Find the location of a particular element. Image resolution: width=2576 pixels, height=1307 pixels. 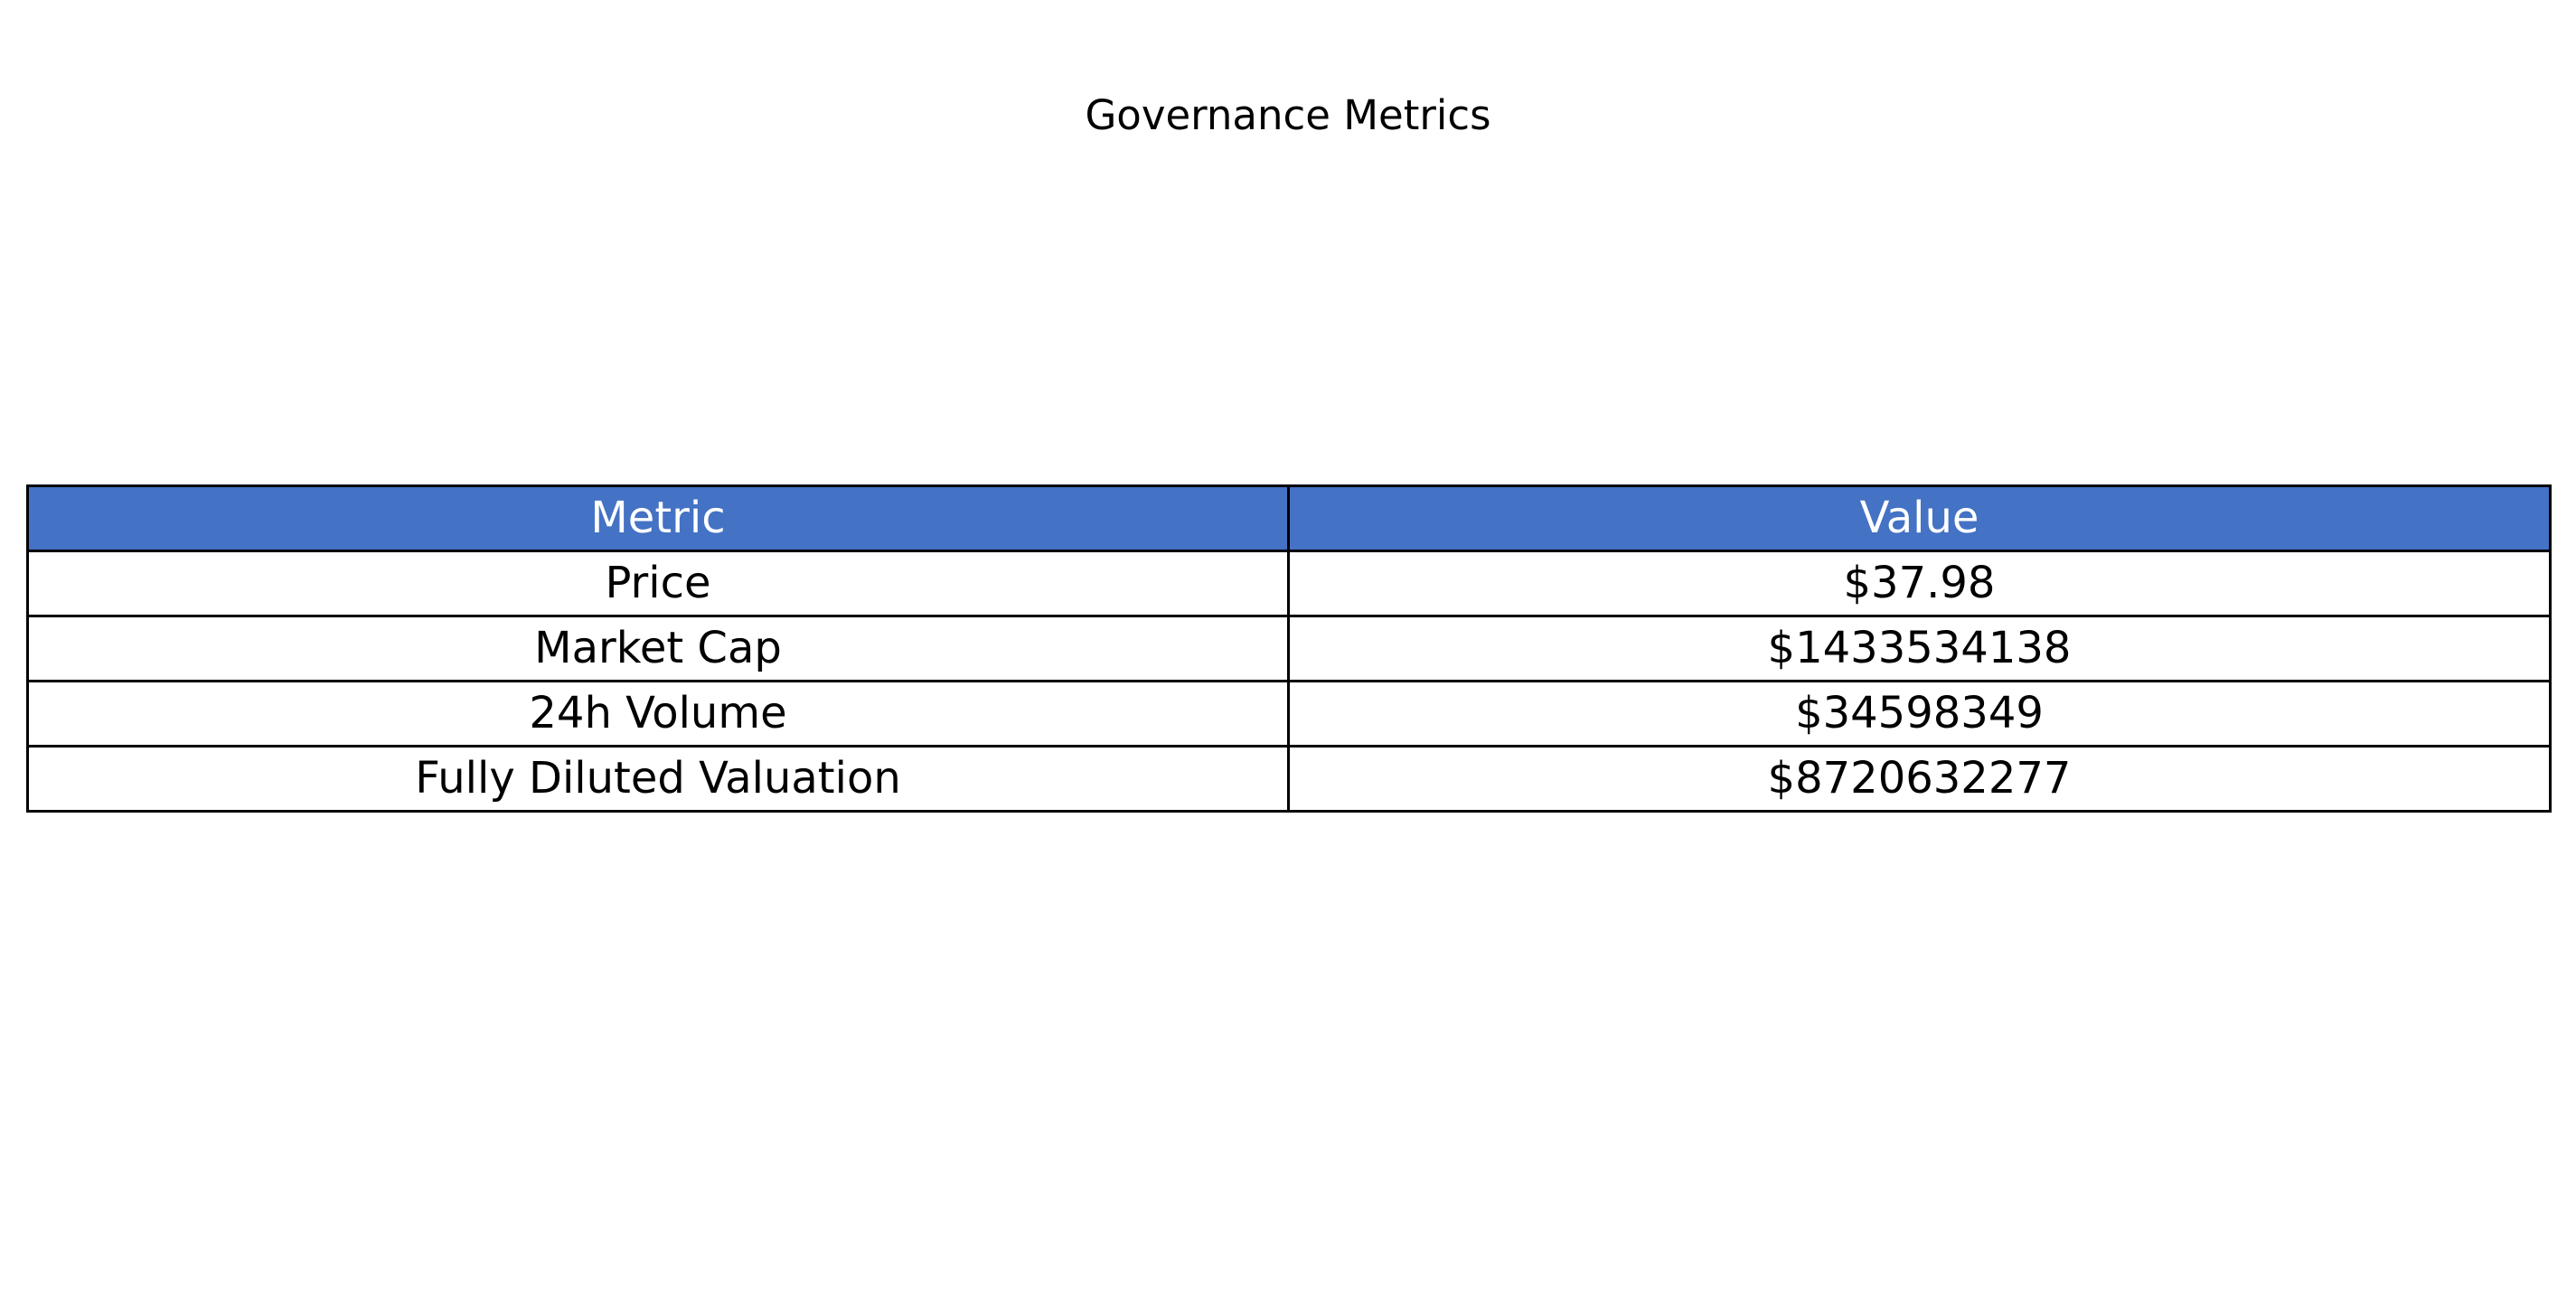

chart-title: Governance Metrics is located at coordinates (1288, 115).